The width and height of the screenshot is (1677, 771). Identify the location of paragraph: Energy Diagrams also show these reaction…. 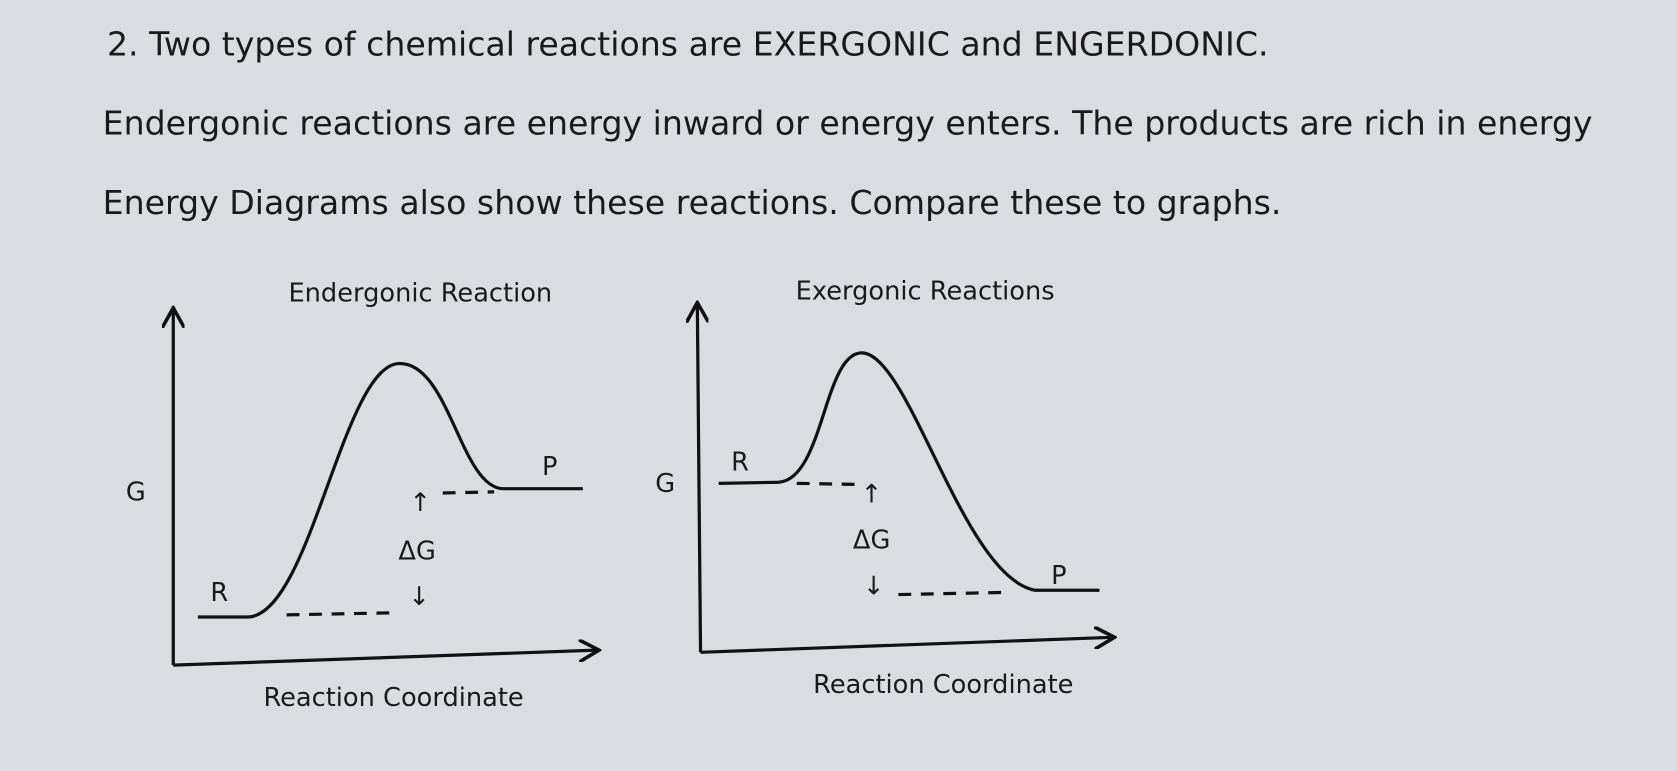
(692, 202).